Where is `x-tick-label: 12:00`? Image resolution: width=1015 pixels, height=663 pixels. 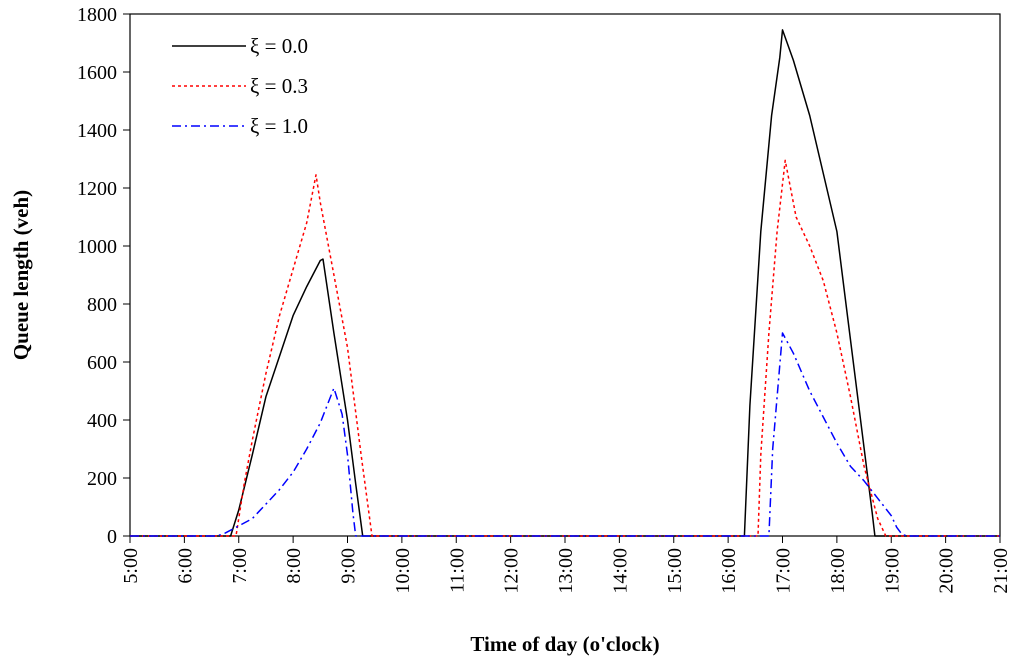
x-tick-label: 12:00 is located at coordinates (512, 571).